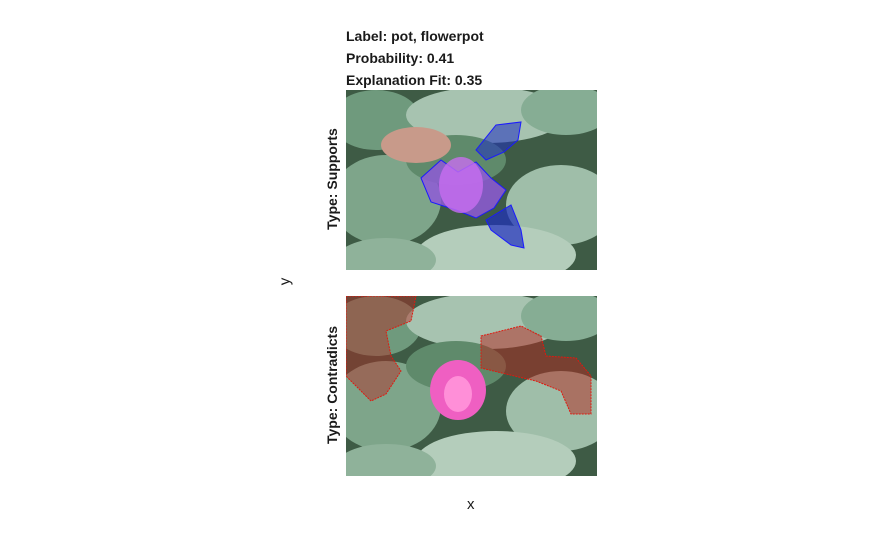 Image resolution: width=875 pixels, height=540 pixels. I want to click on supports-image, so click(471, 180).